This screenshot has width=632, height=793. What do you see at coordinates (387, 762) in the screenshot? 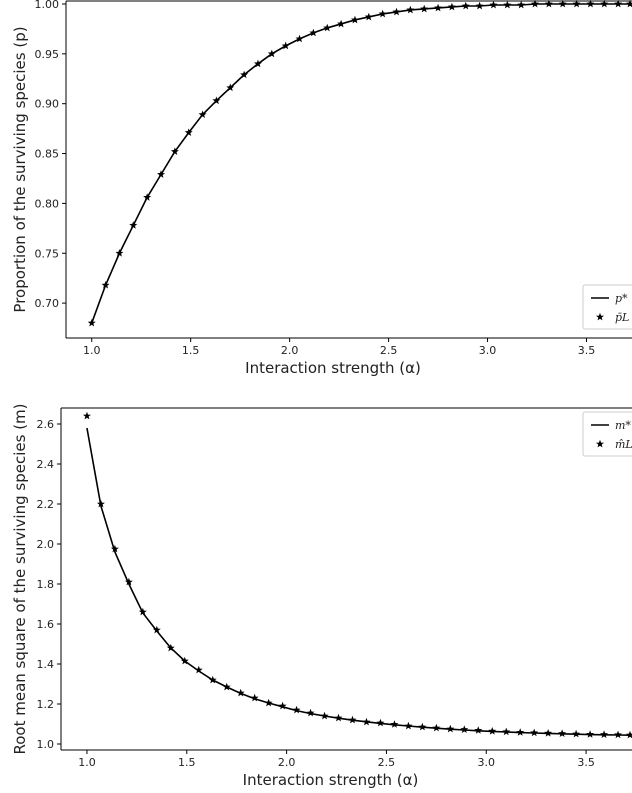
I see `x-tick-label: 2.5` at bounding box center [387, 762].